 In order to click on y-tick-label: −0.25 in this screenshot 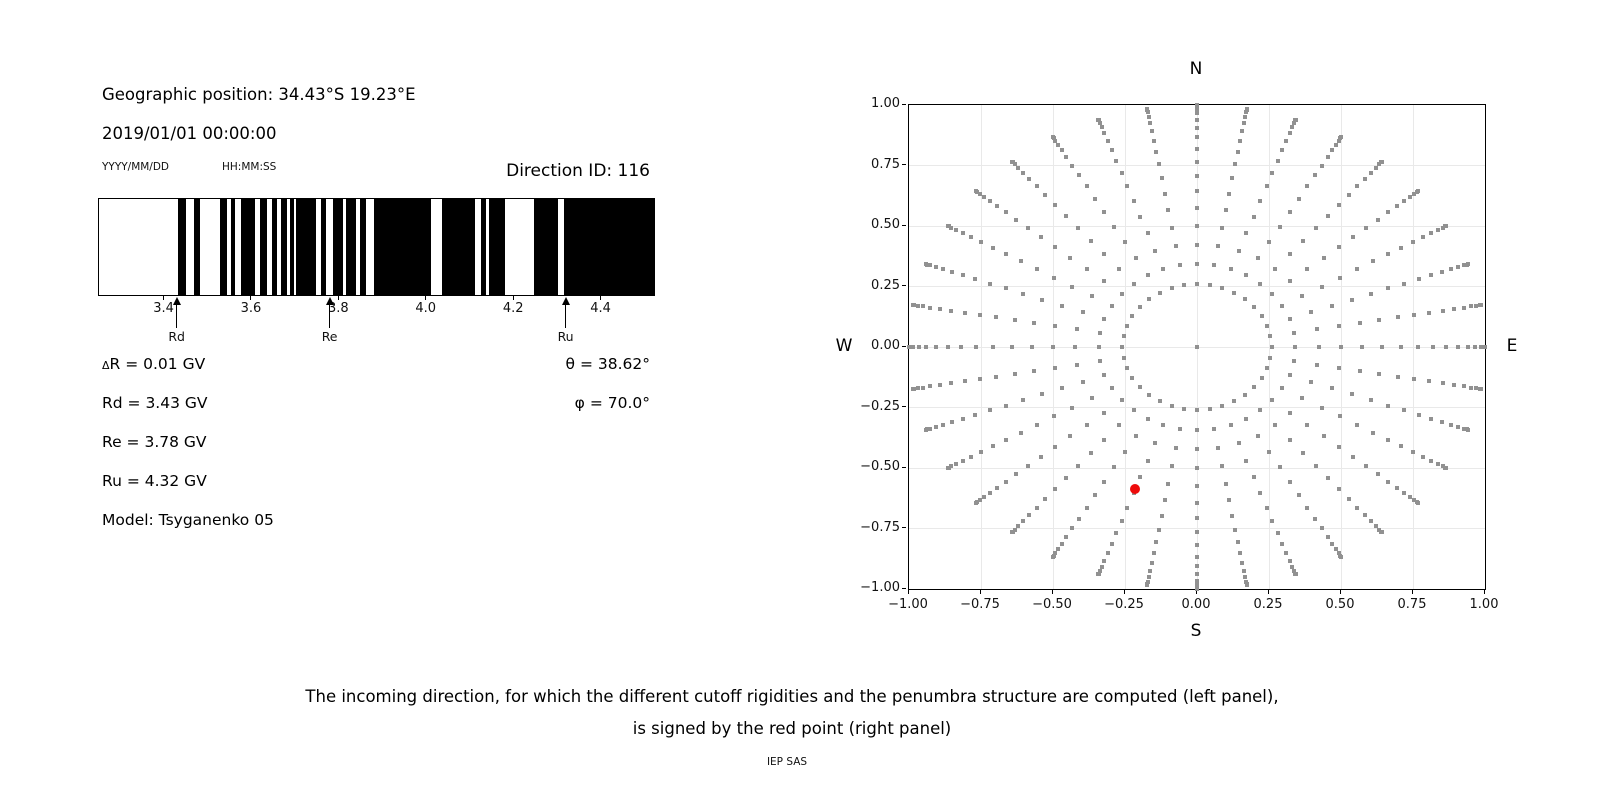, I will do `click(880, 406)`.